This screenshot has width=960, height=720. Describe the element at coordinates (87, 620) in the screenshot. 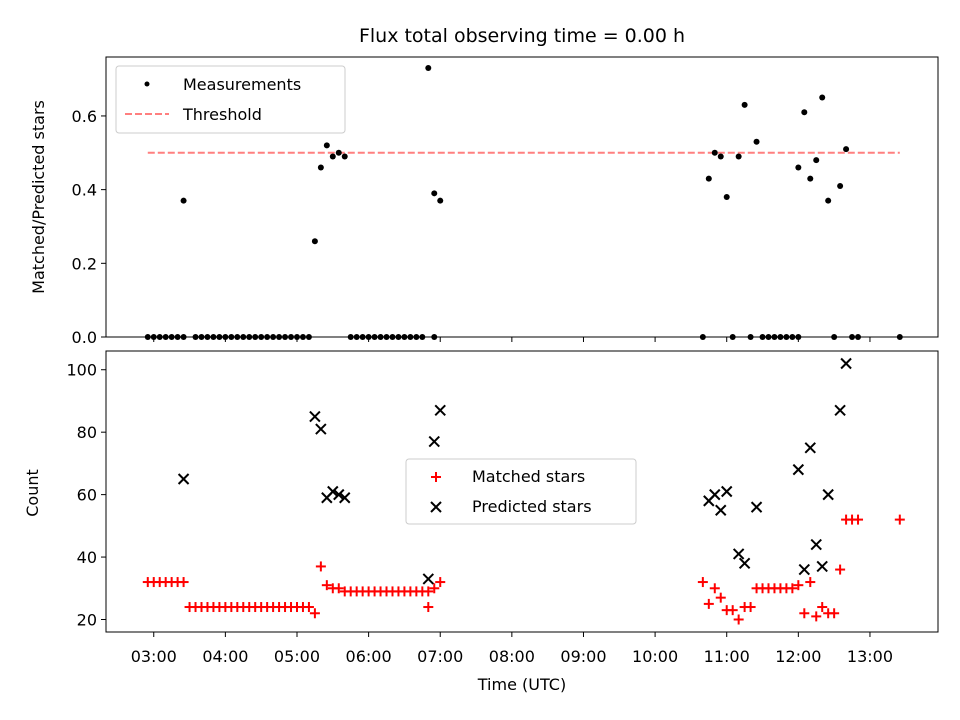

I see `bottom-y-tick-label: 20` at that location.